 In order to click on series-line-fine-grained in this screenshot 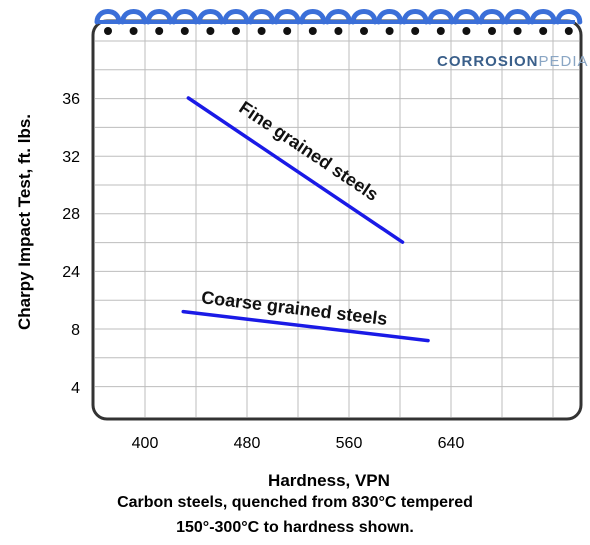, I will do `click(295, 170)`.